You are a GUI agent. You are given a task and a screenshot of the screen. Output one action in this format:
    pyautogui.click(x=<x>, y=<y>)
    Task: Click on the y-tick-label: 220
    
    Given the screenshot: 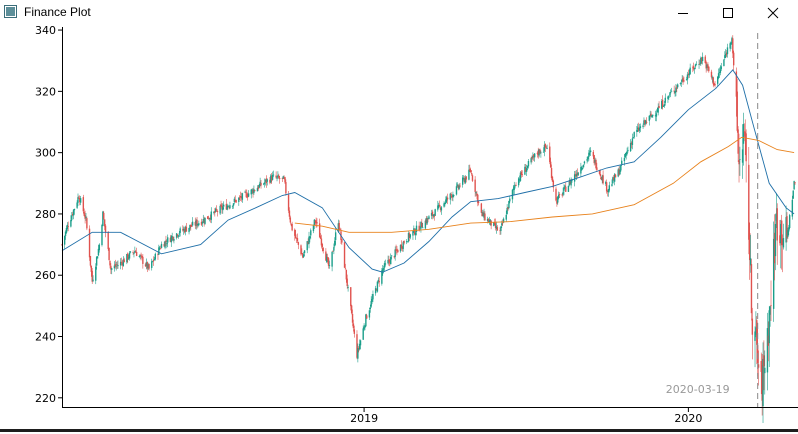 What is the action you would take?
    pyautogui.click(x=45, y=398)
    